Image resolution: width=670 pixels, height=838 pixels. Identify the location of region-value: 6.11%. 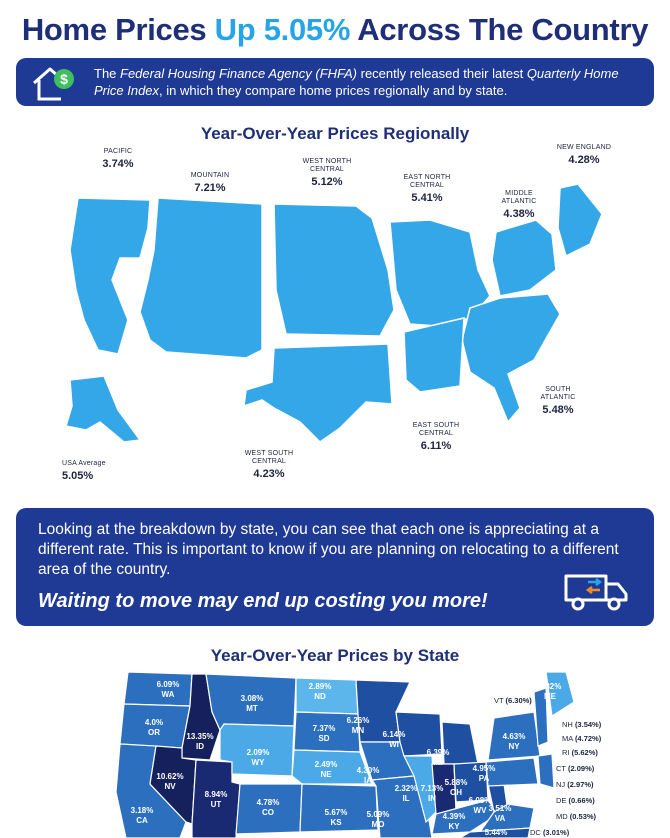
(436, 446).